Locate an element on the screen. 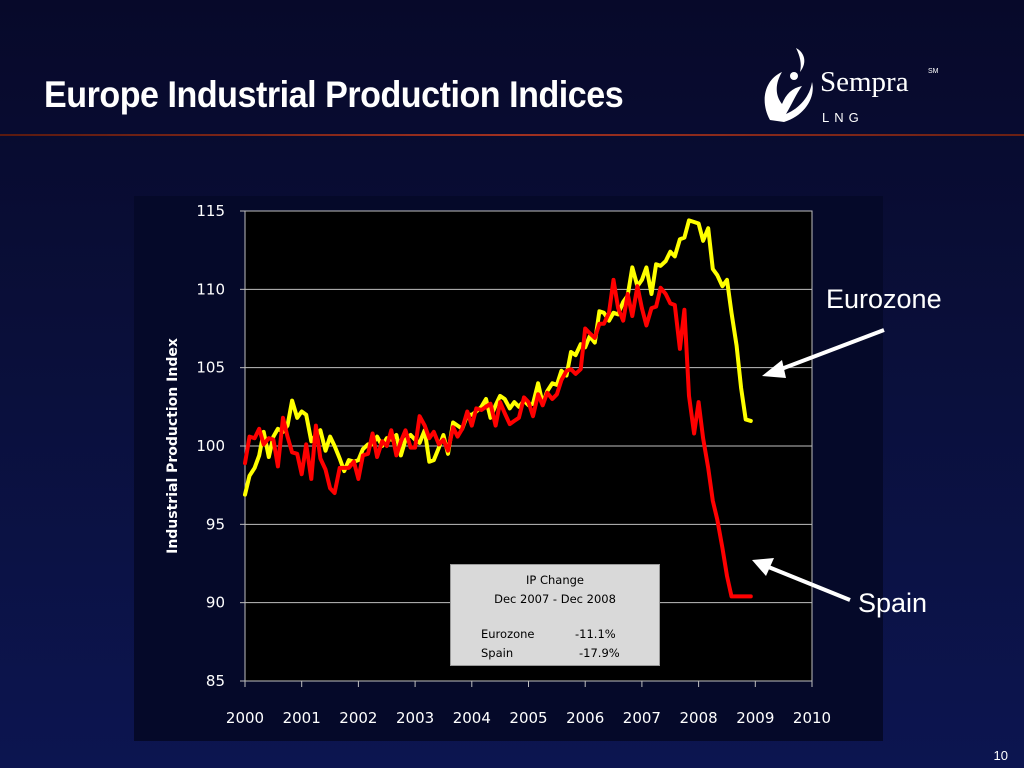 This screenshot has height=768, width=1024. ip-change-title: IP Change is located at coordinates (554, 580).